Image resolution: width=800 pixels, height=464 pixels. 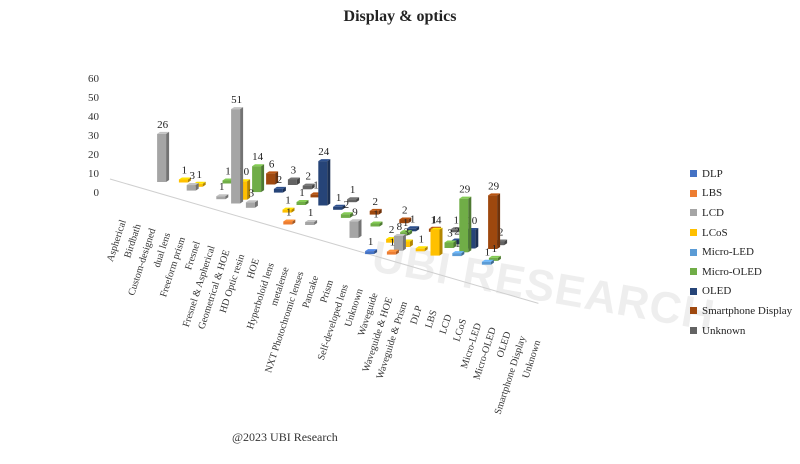 What do you see at coordinates (94, 117) in the screenshot?
I see `y-tick-label: 40` at bounding box center [94, 117].